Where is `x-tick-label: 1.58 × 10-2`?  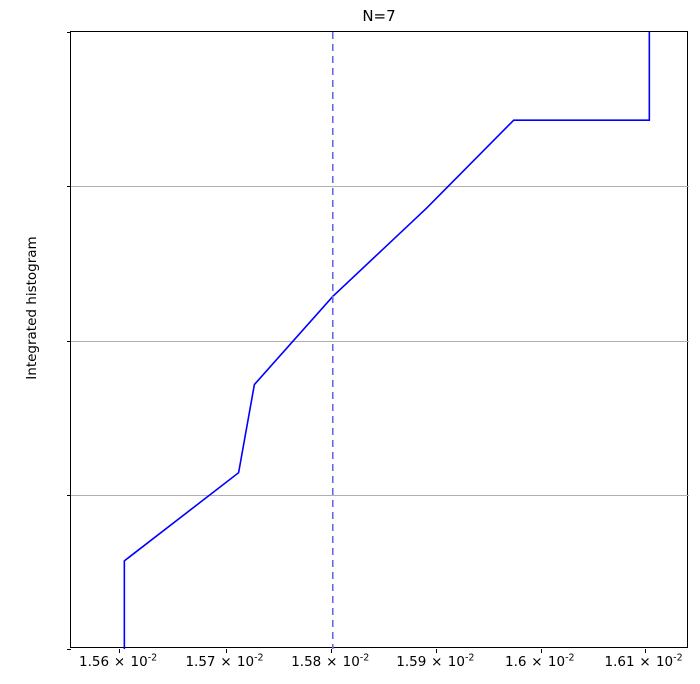
x-tick-label: 1.58 × 10-2 is located at coordinates (330, 661).